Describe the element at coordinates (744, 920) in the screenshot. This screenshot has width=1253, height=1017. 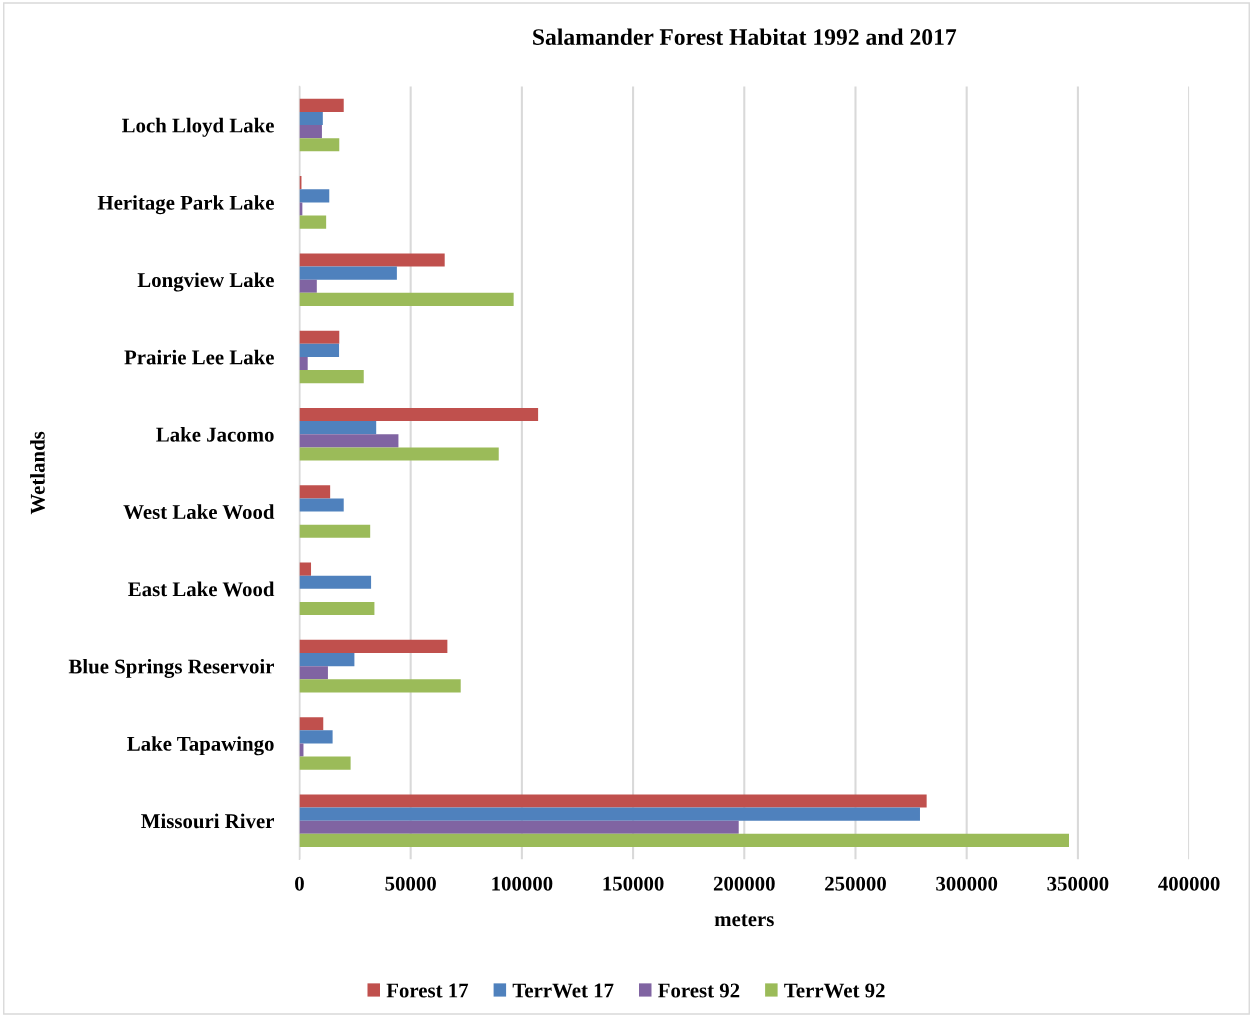
I see `x-axis-title: meters` at that location.